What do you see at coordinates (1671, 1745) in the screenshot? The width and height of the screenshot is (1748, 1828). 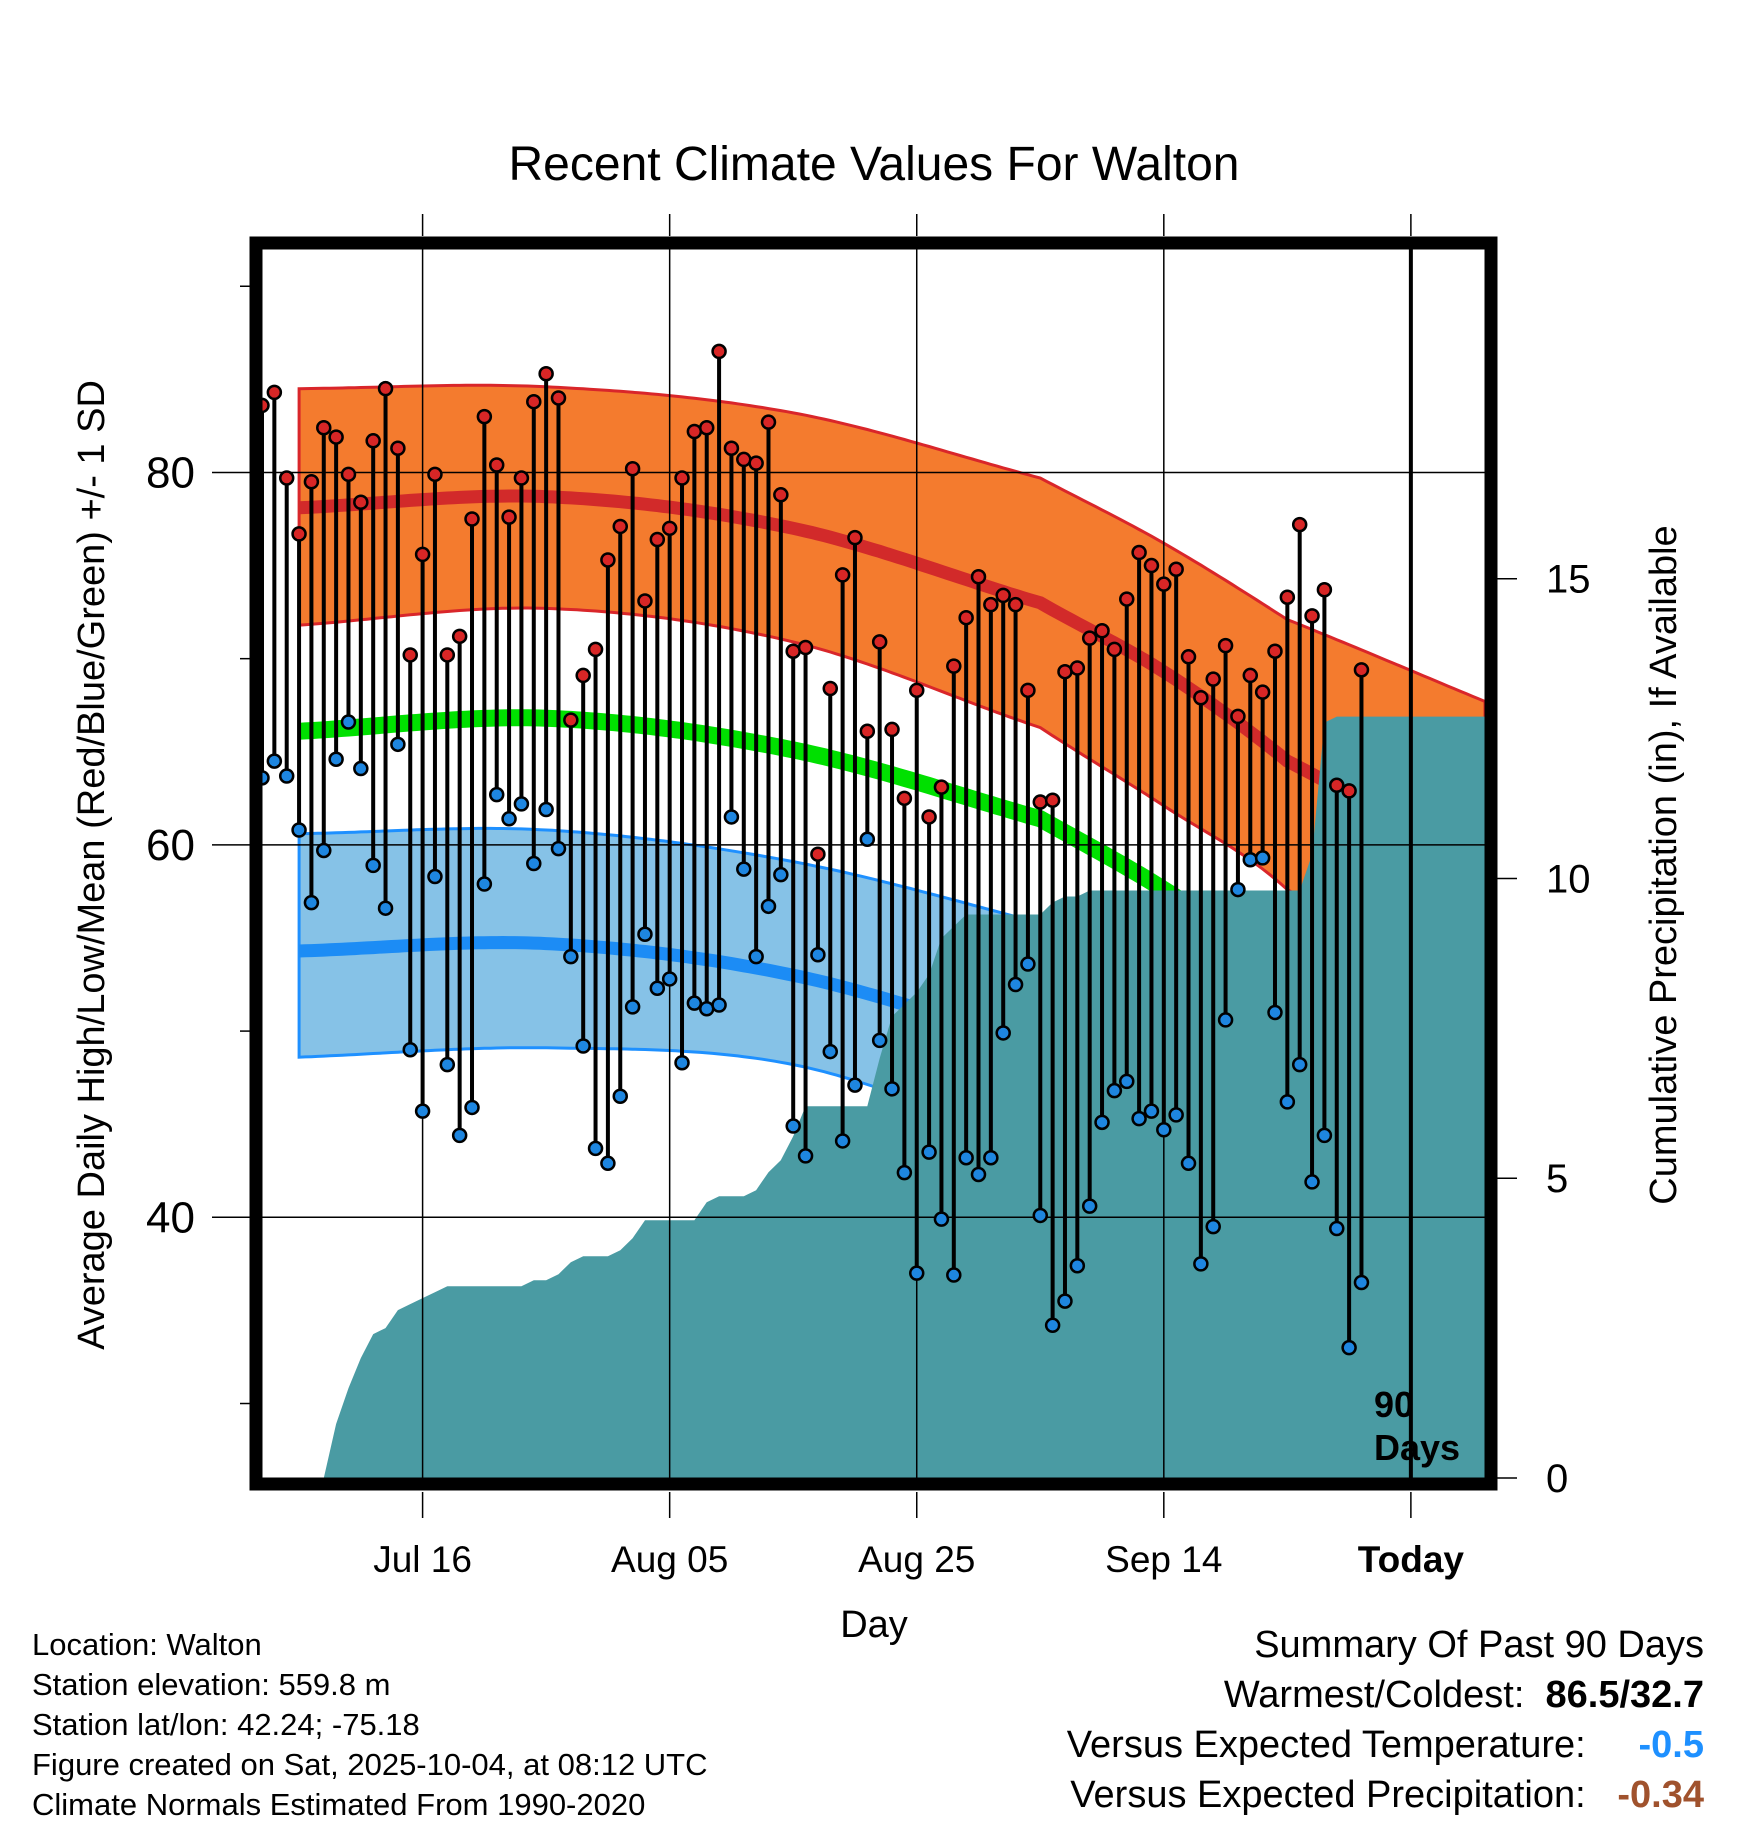 I see `temp-value: -0.5` at bounding box center [1671, 1745].